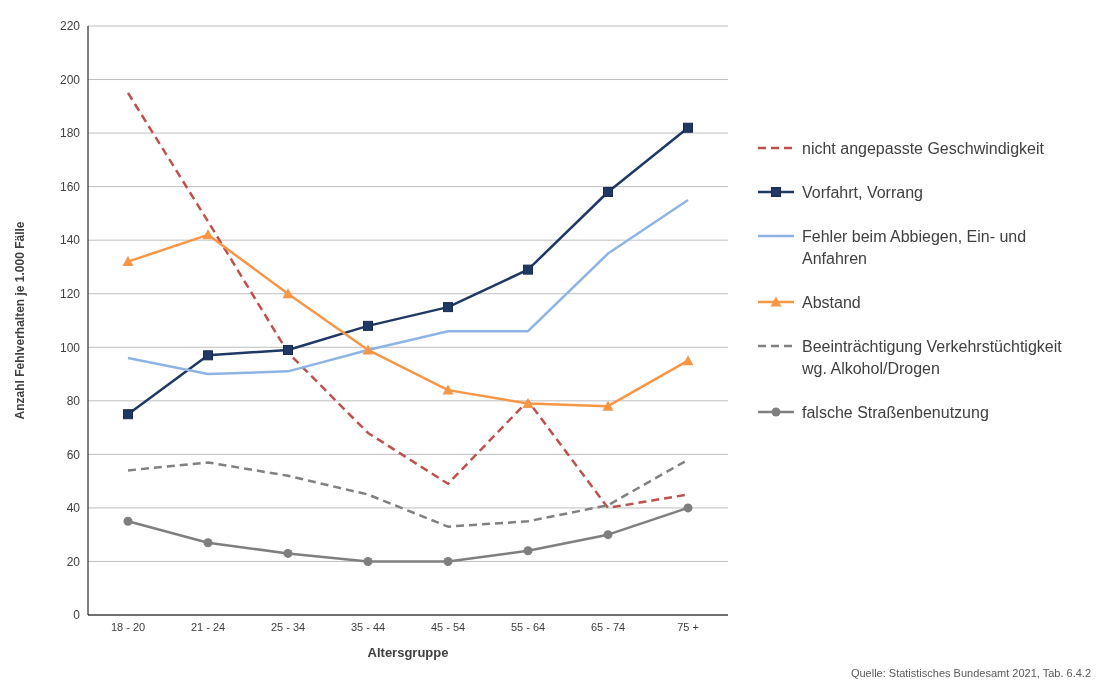  I want to click on x-tick-label: 55 - 64, so click(528, 626).